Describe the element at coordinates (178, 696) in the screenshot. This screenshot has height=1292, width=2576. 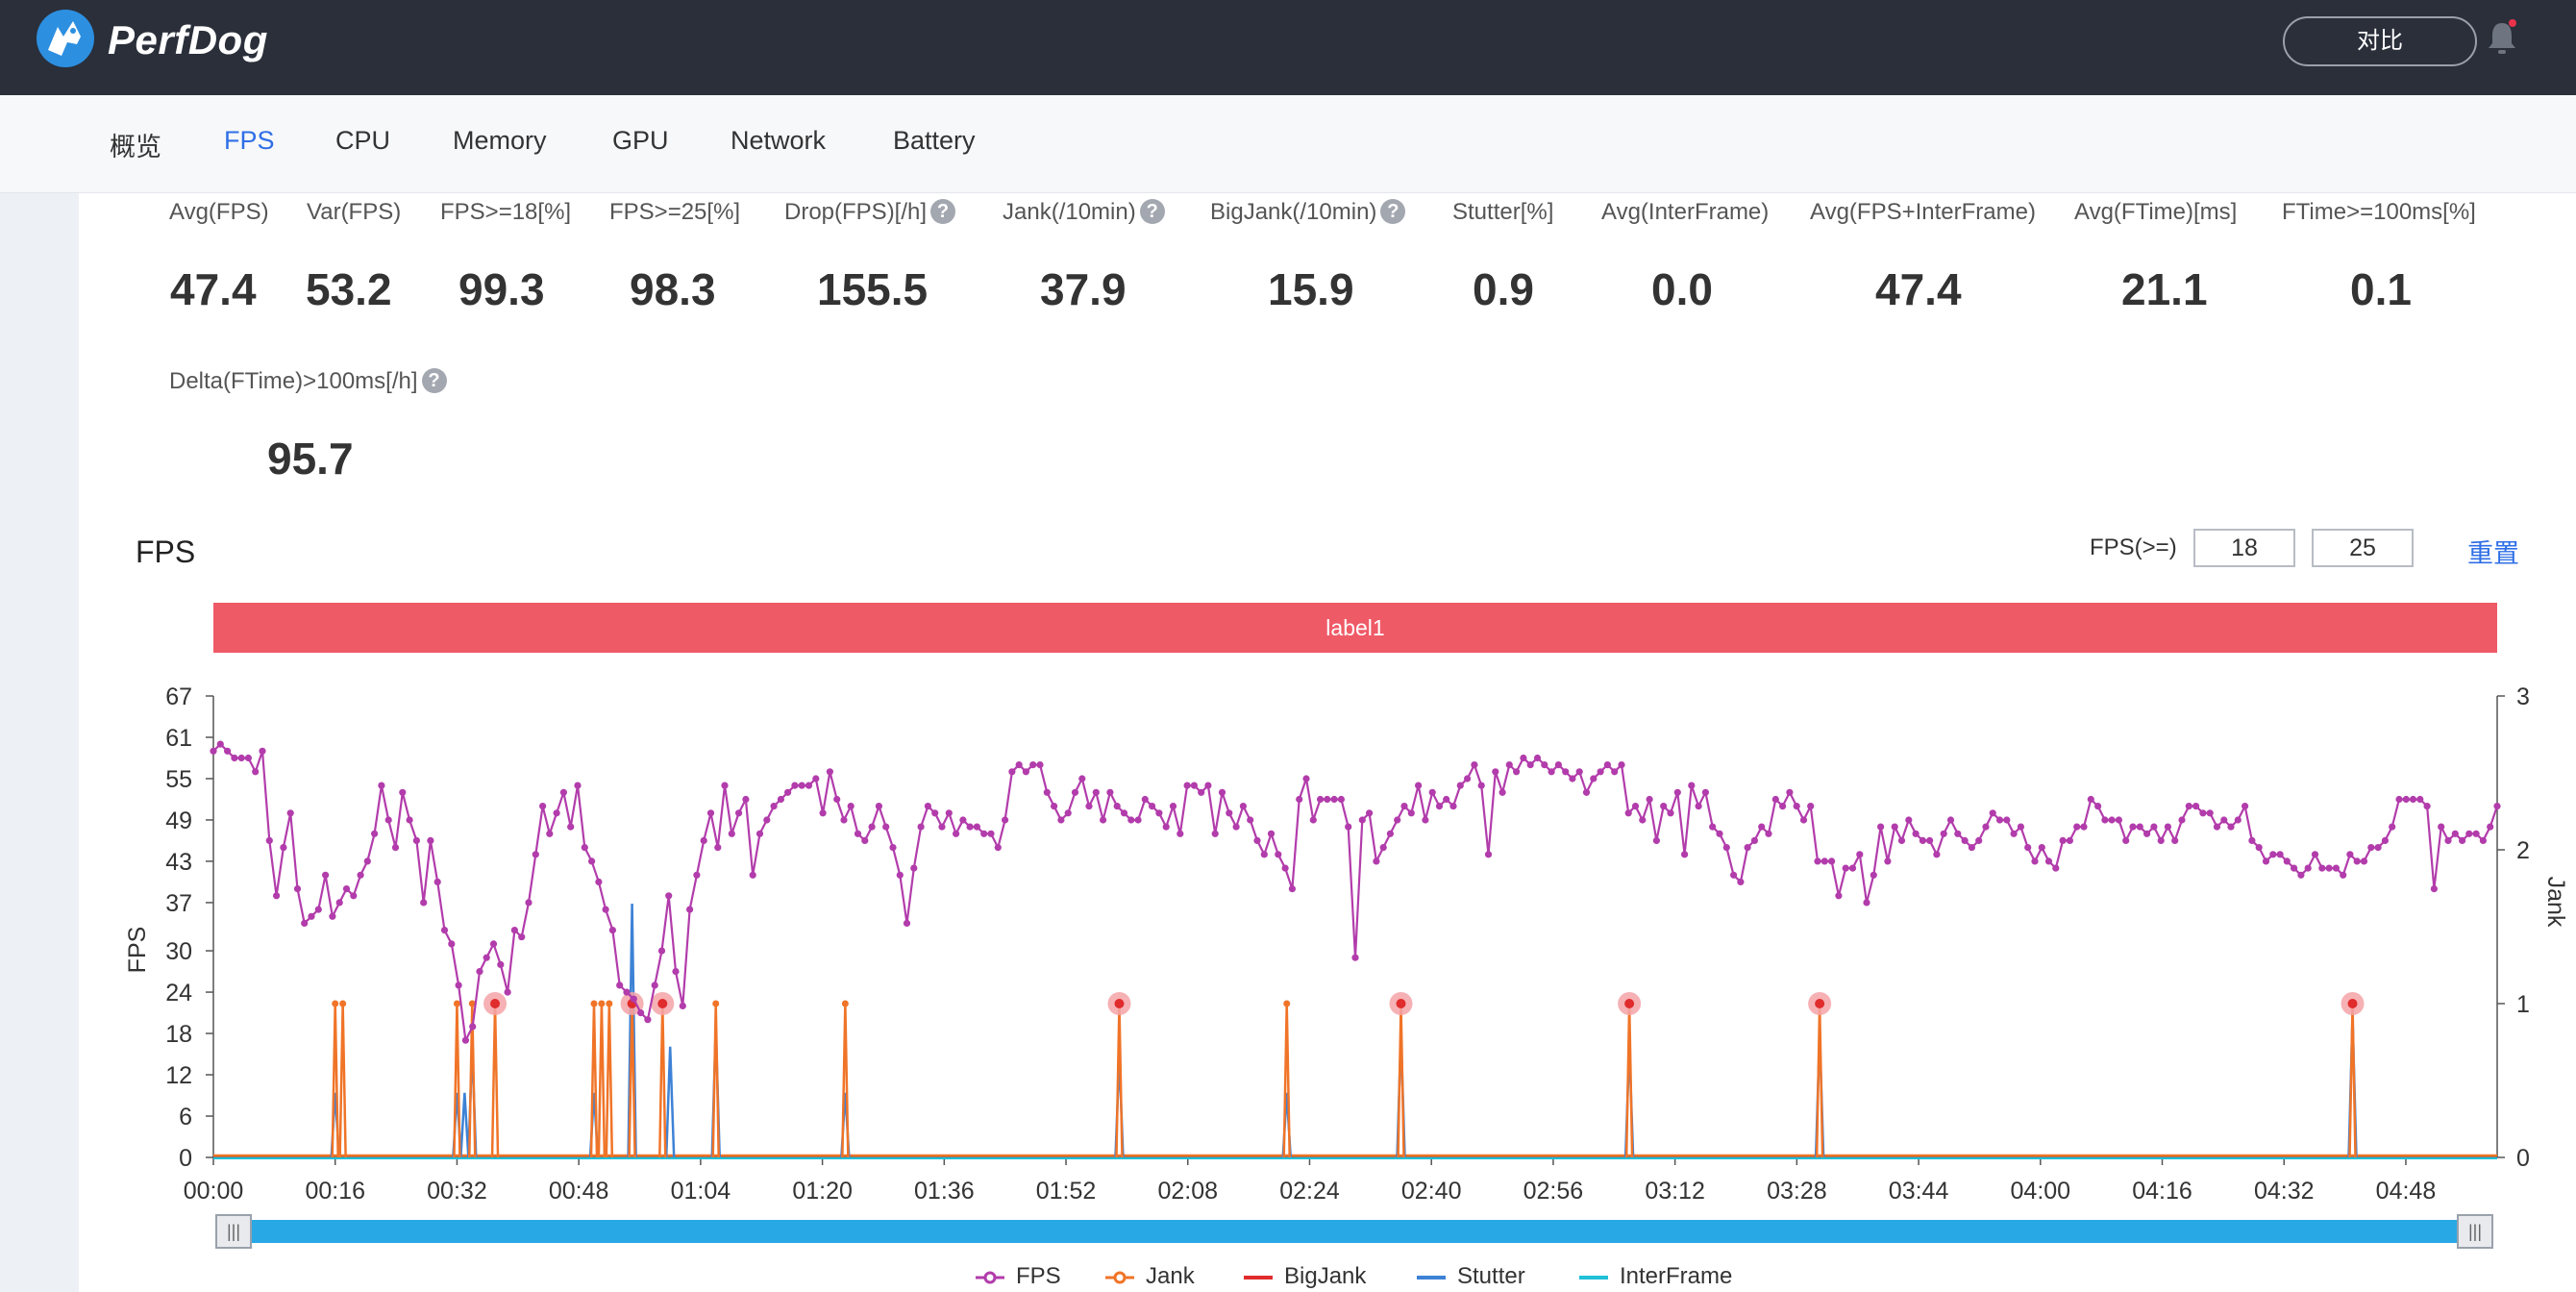
I see `y-left-tick-label: 67` at that location.